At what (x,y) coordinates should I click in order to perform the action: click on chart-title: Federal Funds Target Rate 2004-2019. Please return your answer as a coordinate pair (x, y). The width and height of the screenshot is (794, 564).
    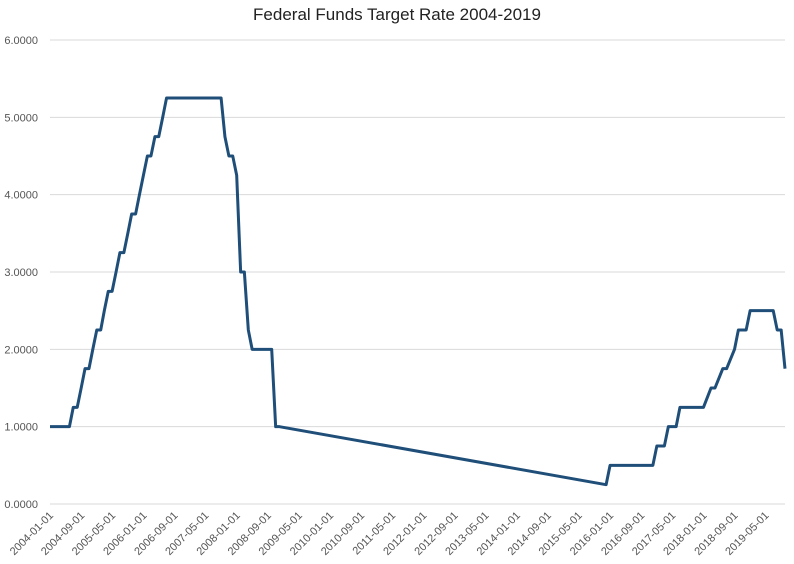
    Looking at the image, I should click on (397, 14).